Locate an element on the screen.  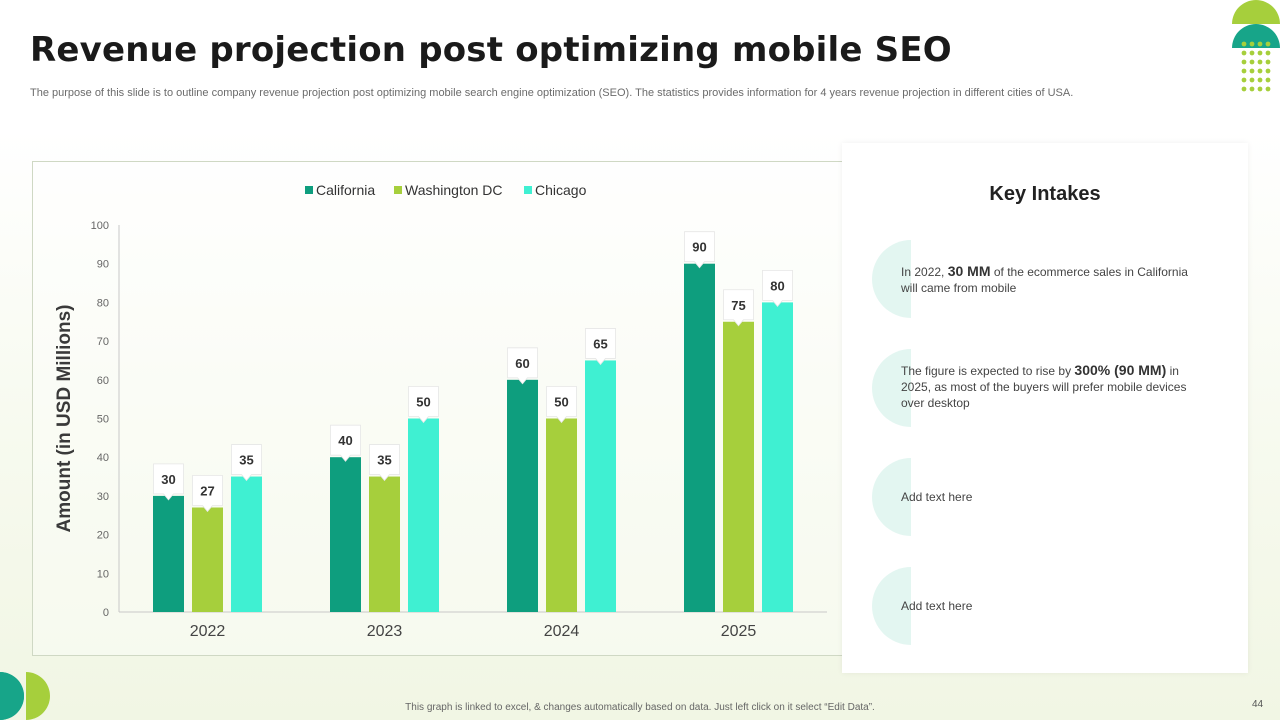
y-tick-label: 100 is located at coordinates (100, 226).